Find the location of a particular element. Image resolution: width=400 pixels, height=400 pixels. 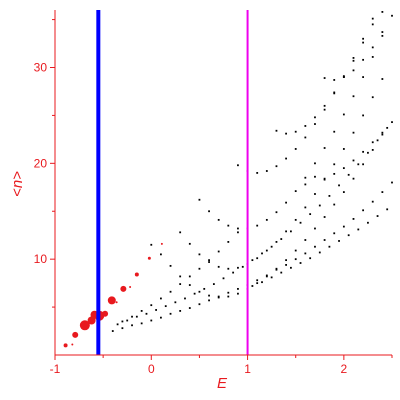

x-tick-label: 1 is located at coordinates (247, 369).